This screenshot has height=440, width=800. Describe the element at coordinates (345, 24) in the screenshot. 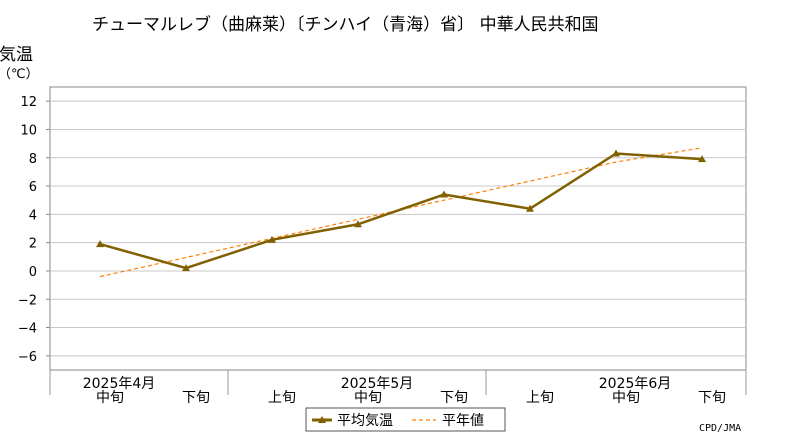

I see `chart-title: チューマルレブ（曲麻莱）〔チンハイ（青海）省〕 中華人民共和国` at that location.